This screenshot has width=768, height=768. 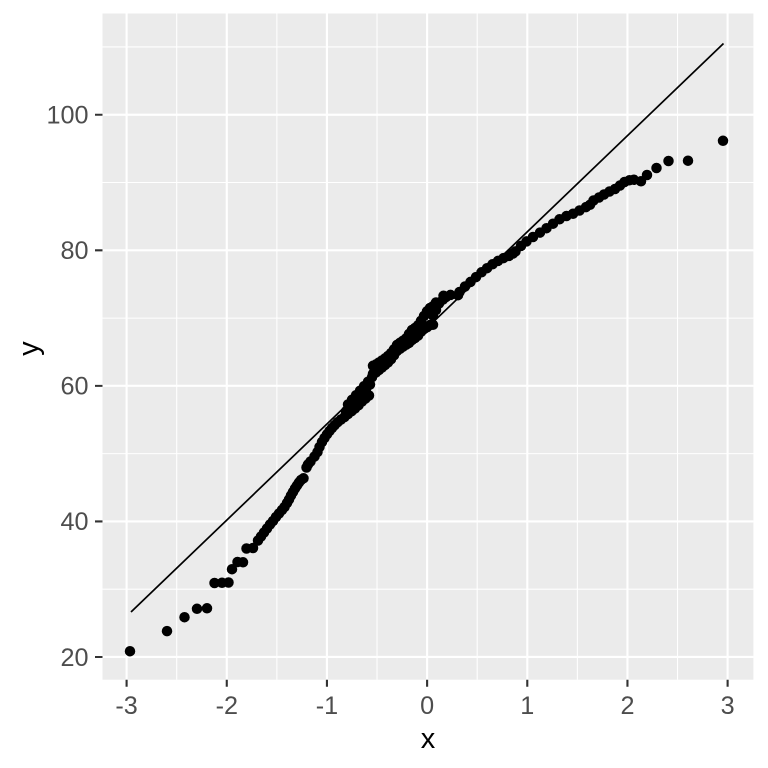 I want to click on svg-text: x, so click(x=428, y=739).